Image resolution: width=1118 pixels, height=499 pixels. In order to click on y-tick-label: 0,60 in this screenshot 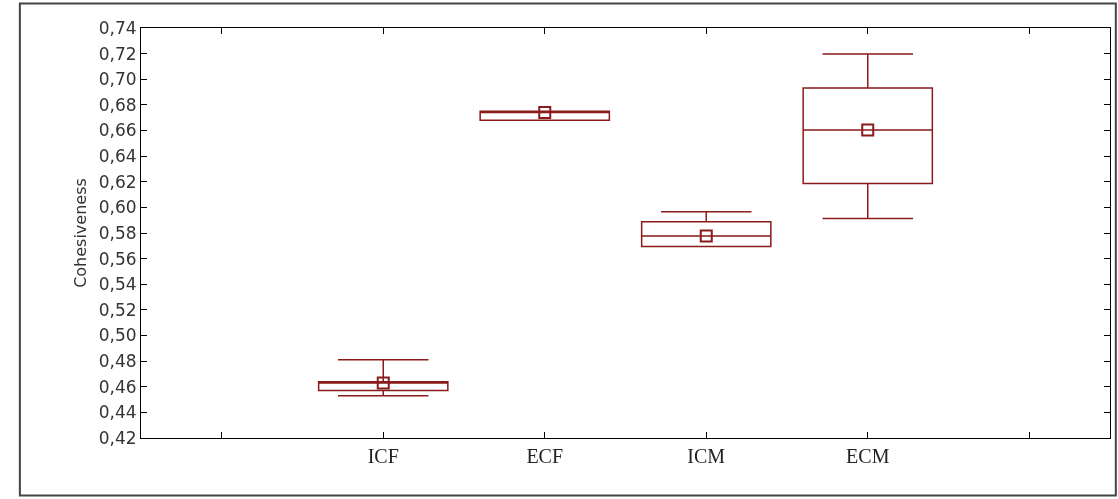, I will do `click(117, 207)`.